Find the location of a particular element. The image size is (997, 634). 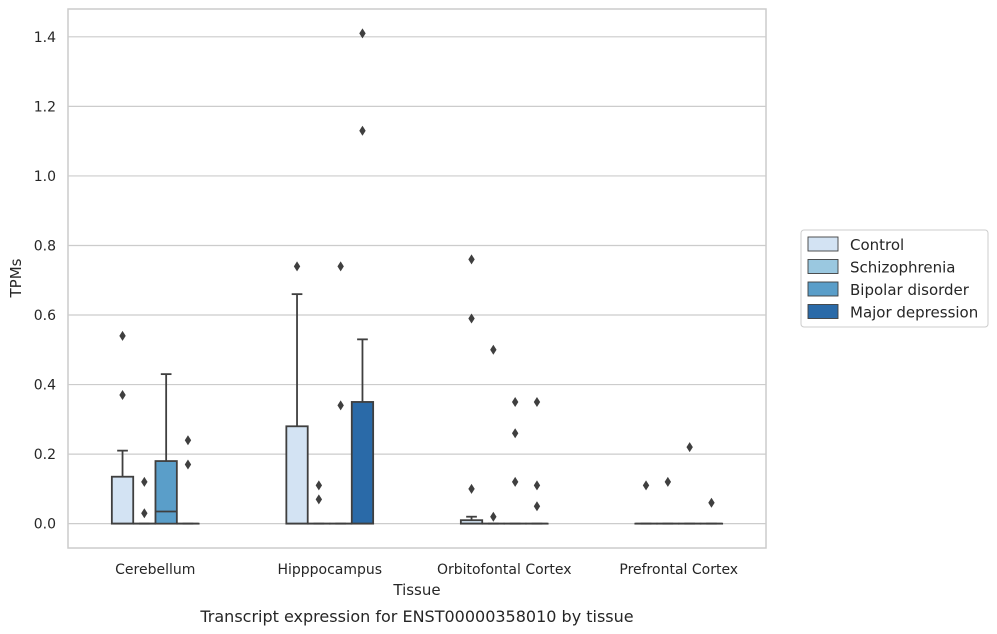

x-tick-label: Orbitofontal Cortex is located at coordinates (504, 570).